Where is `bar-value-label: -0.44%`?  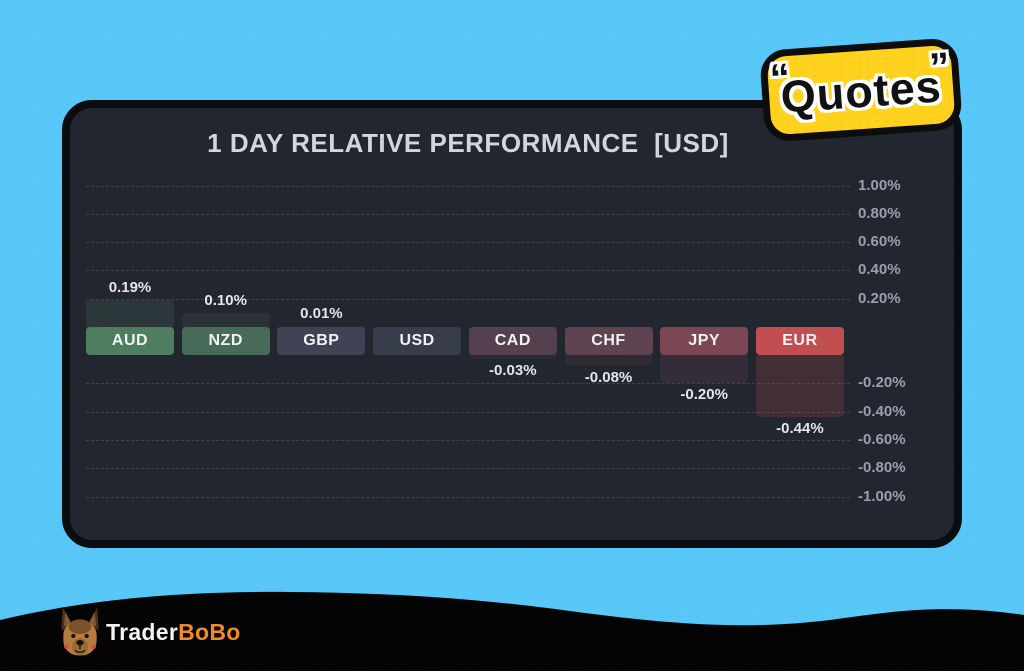 bar-value-label: -0.44% is located at coordinates (800, 428).